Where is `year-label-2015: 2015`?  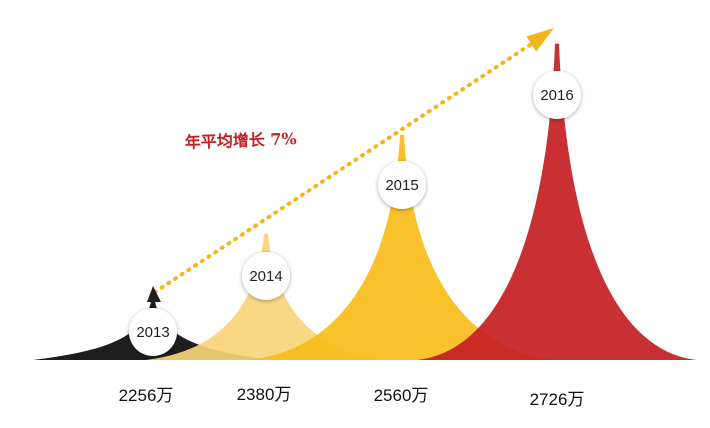
year-label-2015: 2015 is located at coordinates (401, 185).